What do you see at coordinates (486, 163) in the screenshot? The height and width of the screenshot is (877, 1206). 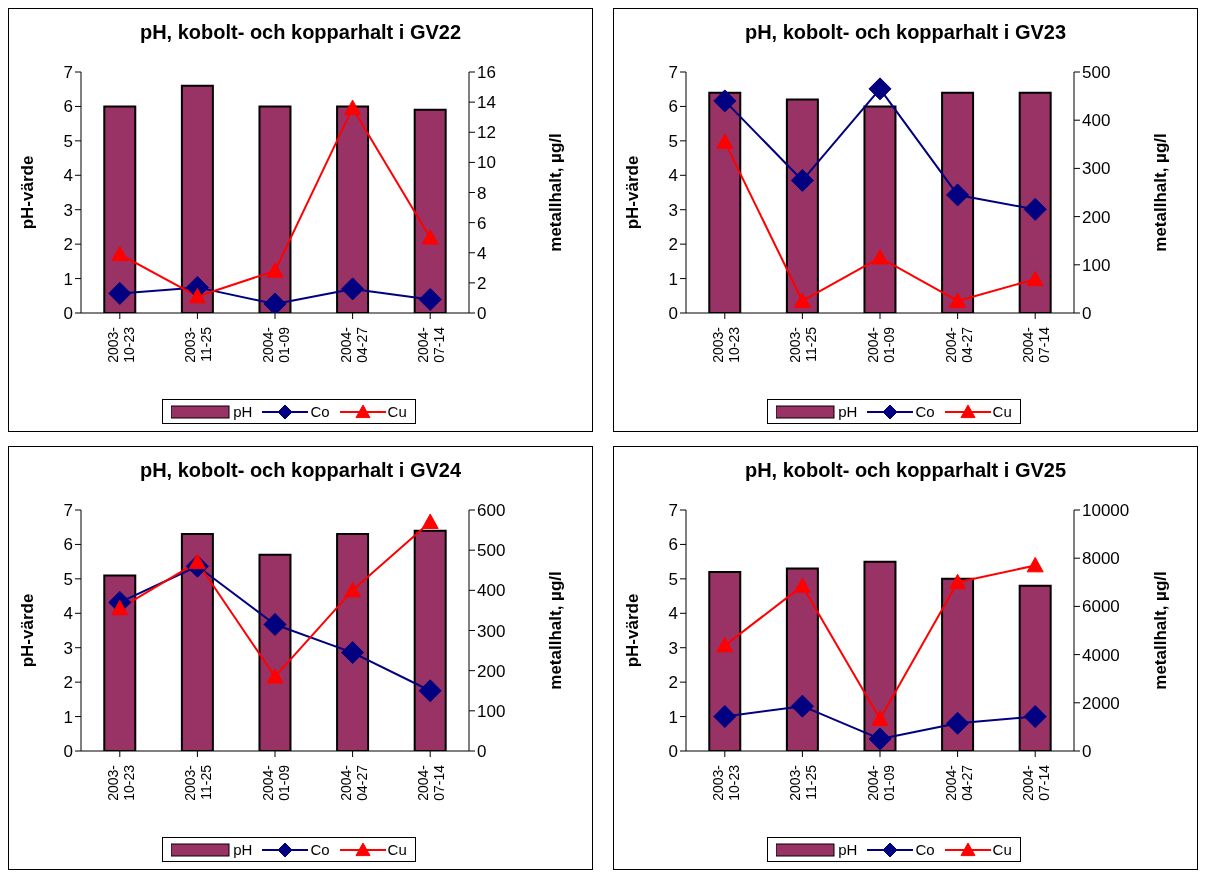 I see `y2-tick-label: 10` at bounding box center [486, 163].